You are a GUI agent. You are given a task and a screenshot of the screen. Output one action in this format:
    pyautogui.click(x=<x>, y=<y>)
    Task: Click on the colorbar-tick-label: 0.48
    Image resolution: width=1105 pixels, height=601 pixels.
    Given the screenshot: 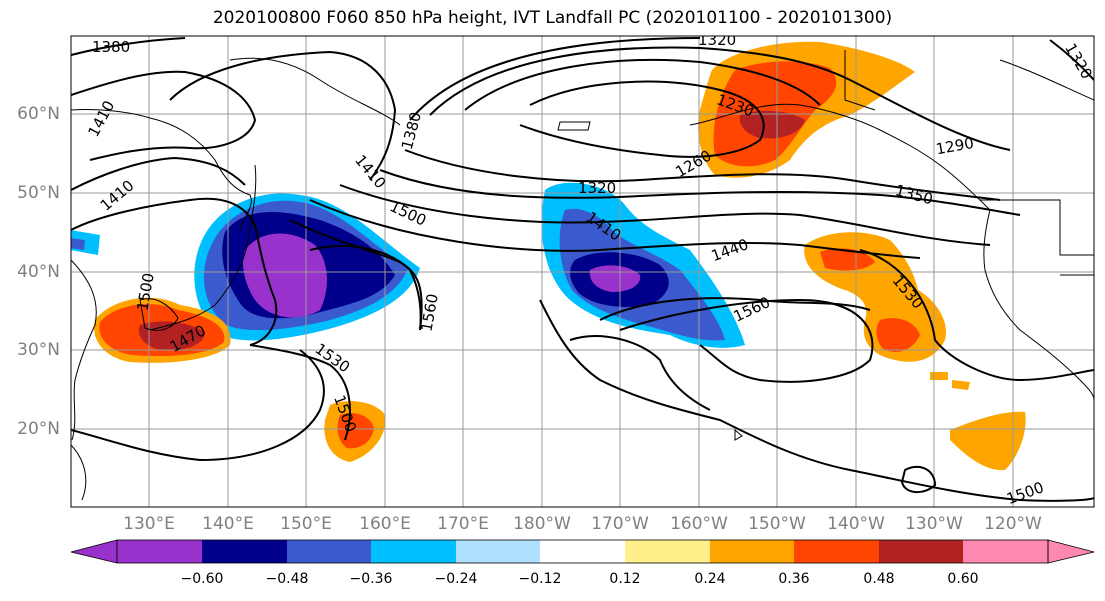 What is the action you would take?
    pyautogui.click(x=879, y=579)
    